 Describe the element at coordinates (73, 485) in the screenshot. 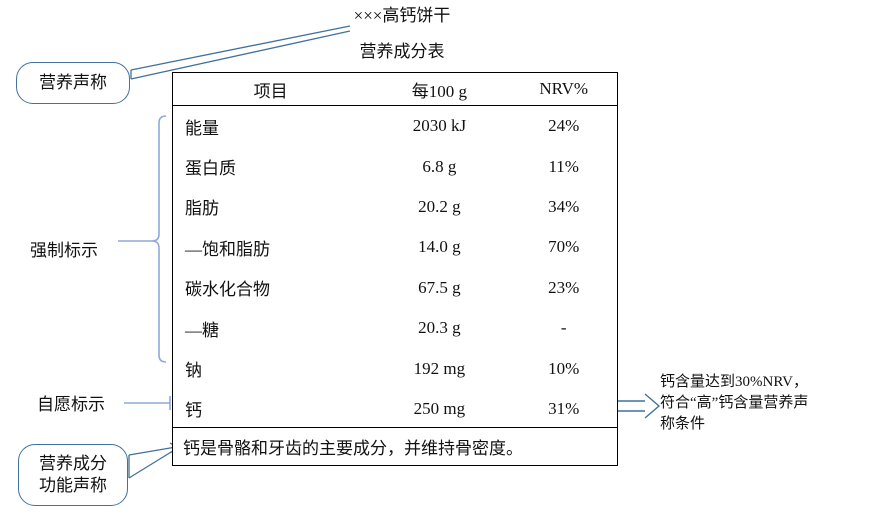

I see `callout-function-claim-line2: 功能声称` at that location.